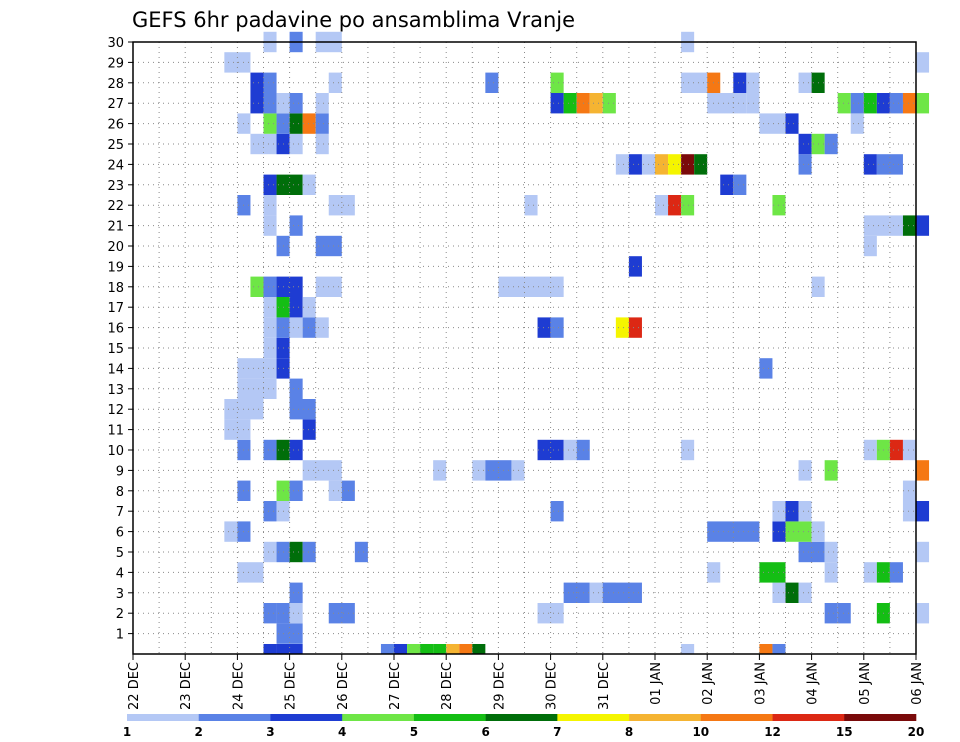 This screenshot has height=742, width=960. What do you see at coordinates (499, 686) in the screenshot?
I see `x-tick-label: 29 DEC` at bounding box center [499, 686].